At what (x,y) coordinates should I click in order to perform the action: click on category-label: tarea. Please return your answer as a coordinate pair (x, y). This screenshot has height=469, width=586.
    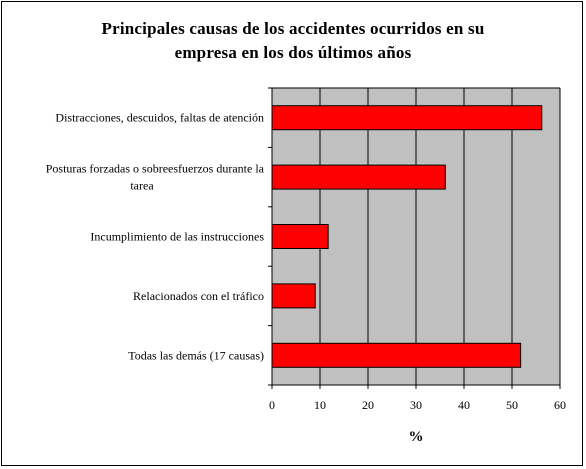
    Looking at the image, I should click on (142, 186).